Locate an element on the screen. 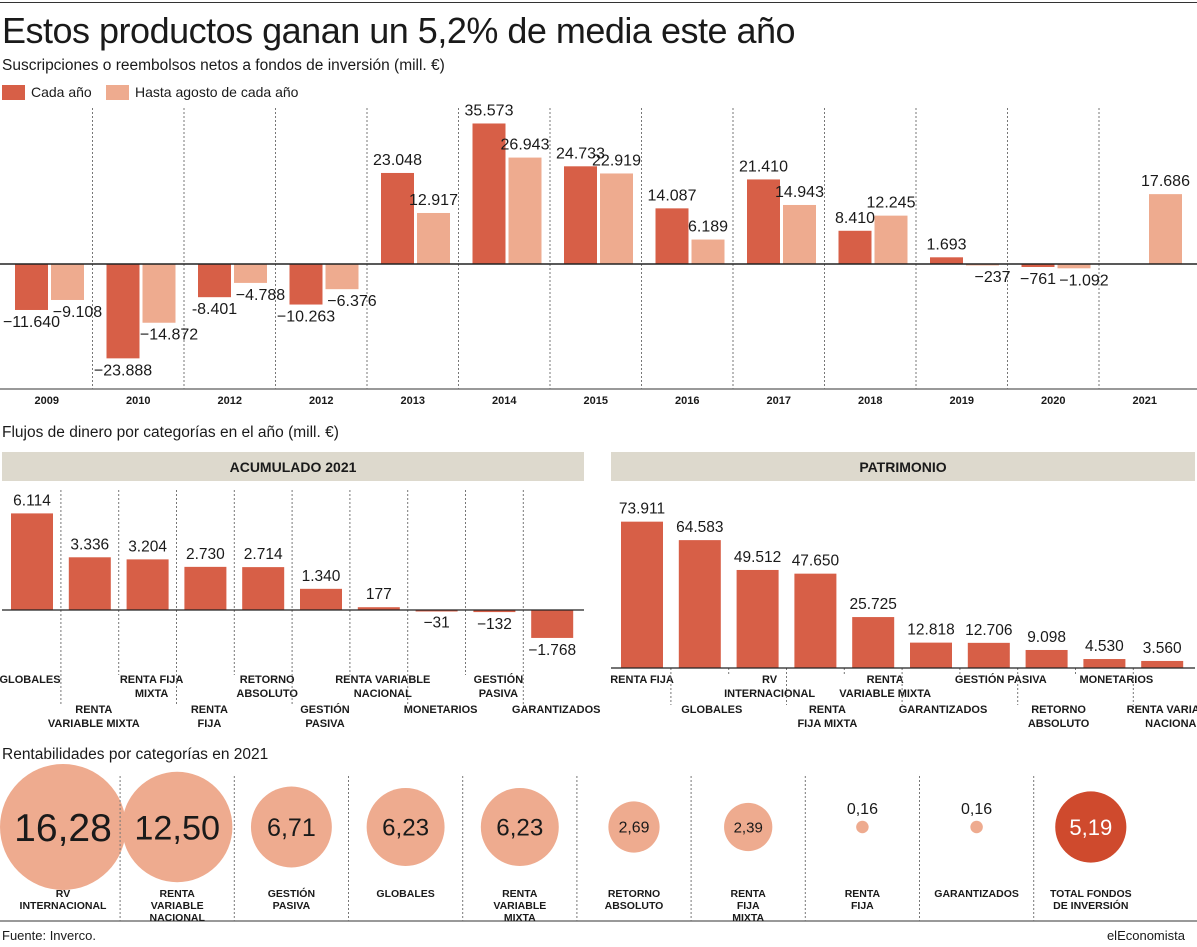 This screenshot has width=1197, height=947. yearly-tick-label: 2018 is located at coordinates (870, 401).